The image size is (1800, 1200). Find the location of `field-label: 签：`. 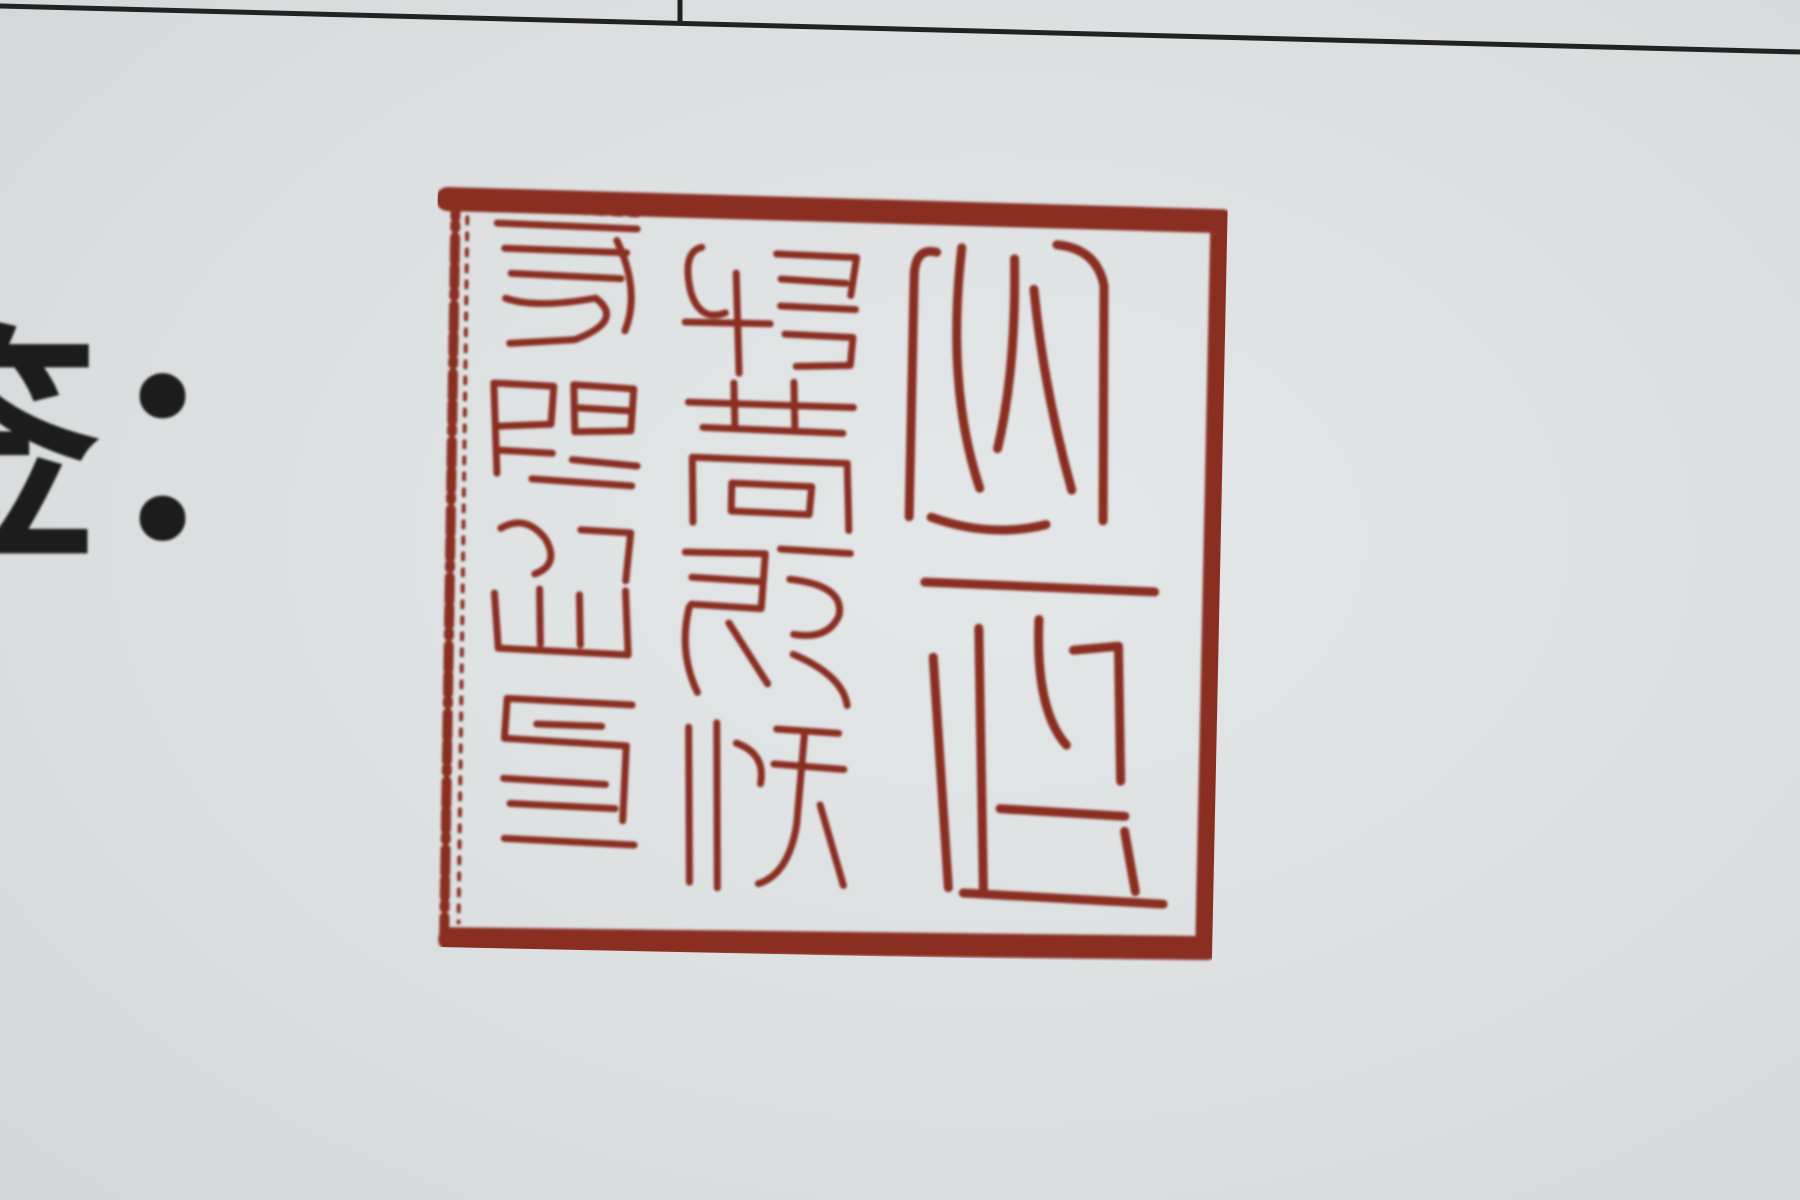

field-label: 签： is located at coordinates (115, 450).